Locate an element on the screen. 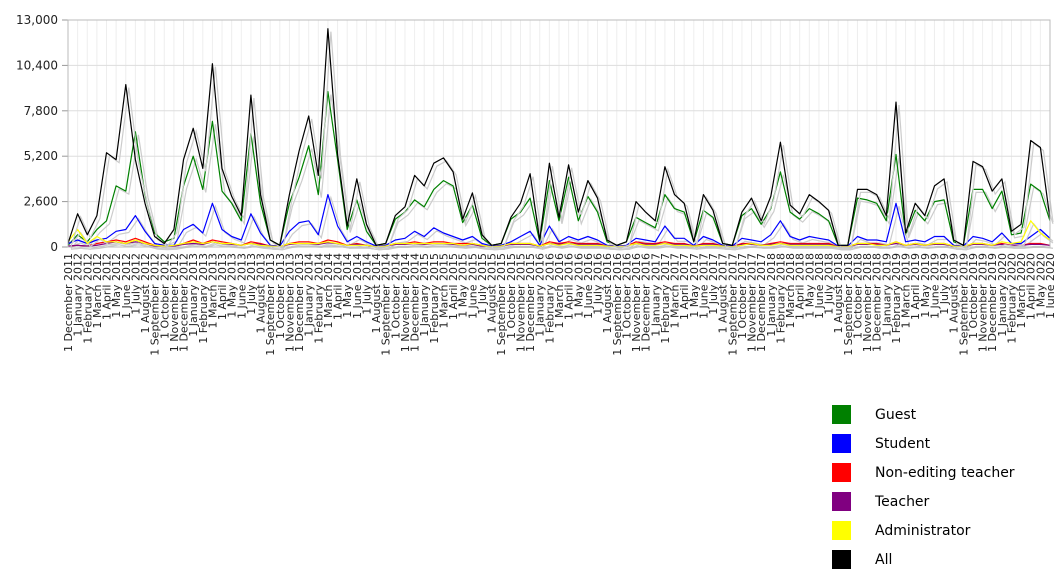 Image resolution: width=1054 pixels, height=574 pixels. x-tick-label: 1 June 2012 is located at coordinates (126, 286).